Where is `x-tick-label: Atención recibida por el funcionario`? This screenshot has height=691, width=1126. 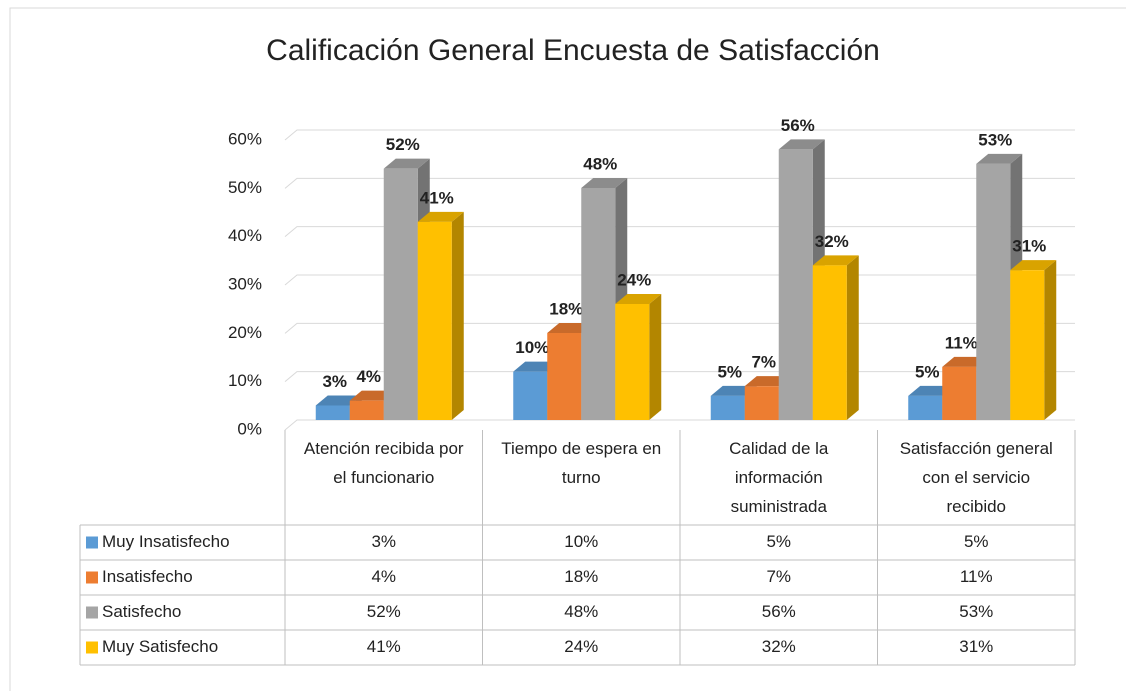
x-tick-label: Atención recibida por el funcionario is located at coordinates (383, 463).